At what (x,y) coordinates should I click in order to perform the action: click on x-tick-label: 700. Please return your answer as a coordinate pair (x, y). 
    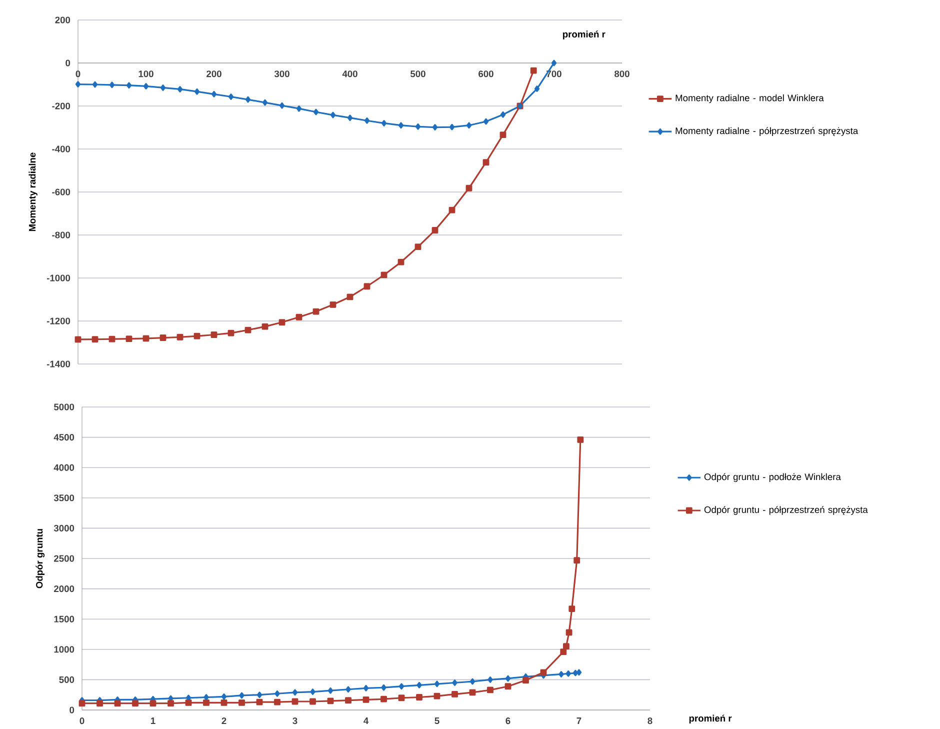
    Looking at the image, I should click on (554, 74).